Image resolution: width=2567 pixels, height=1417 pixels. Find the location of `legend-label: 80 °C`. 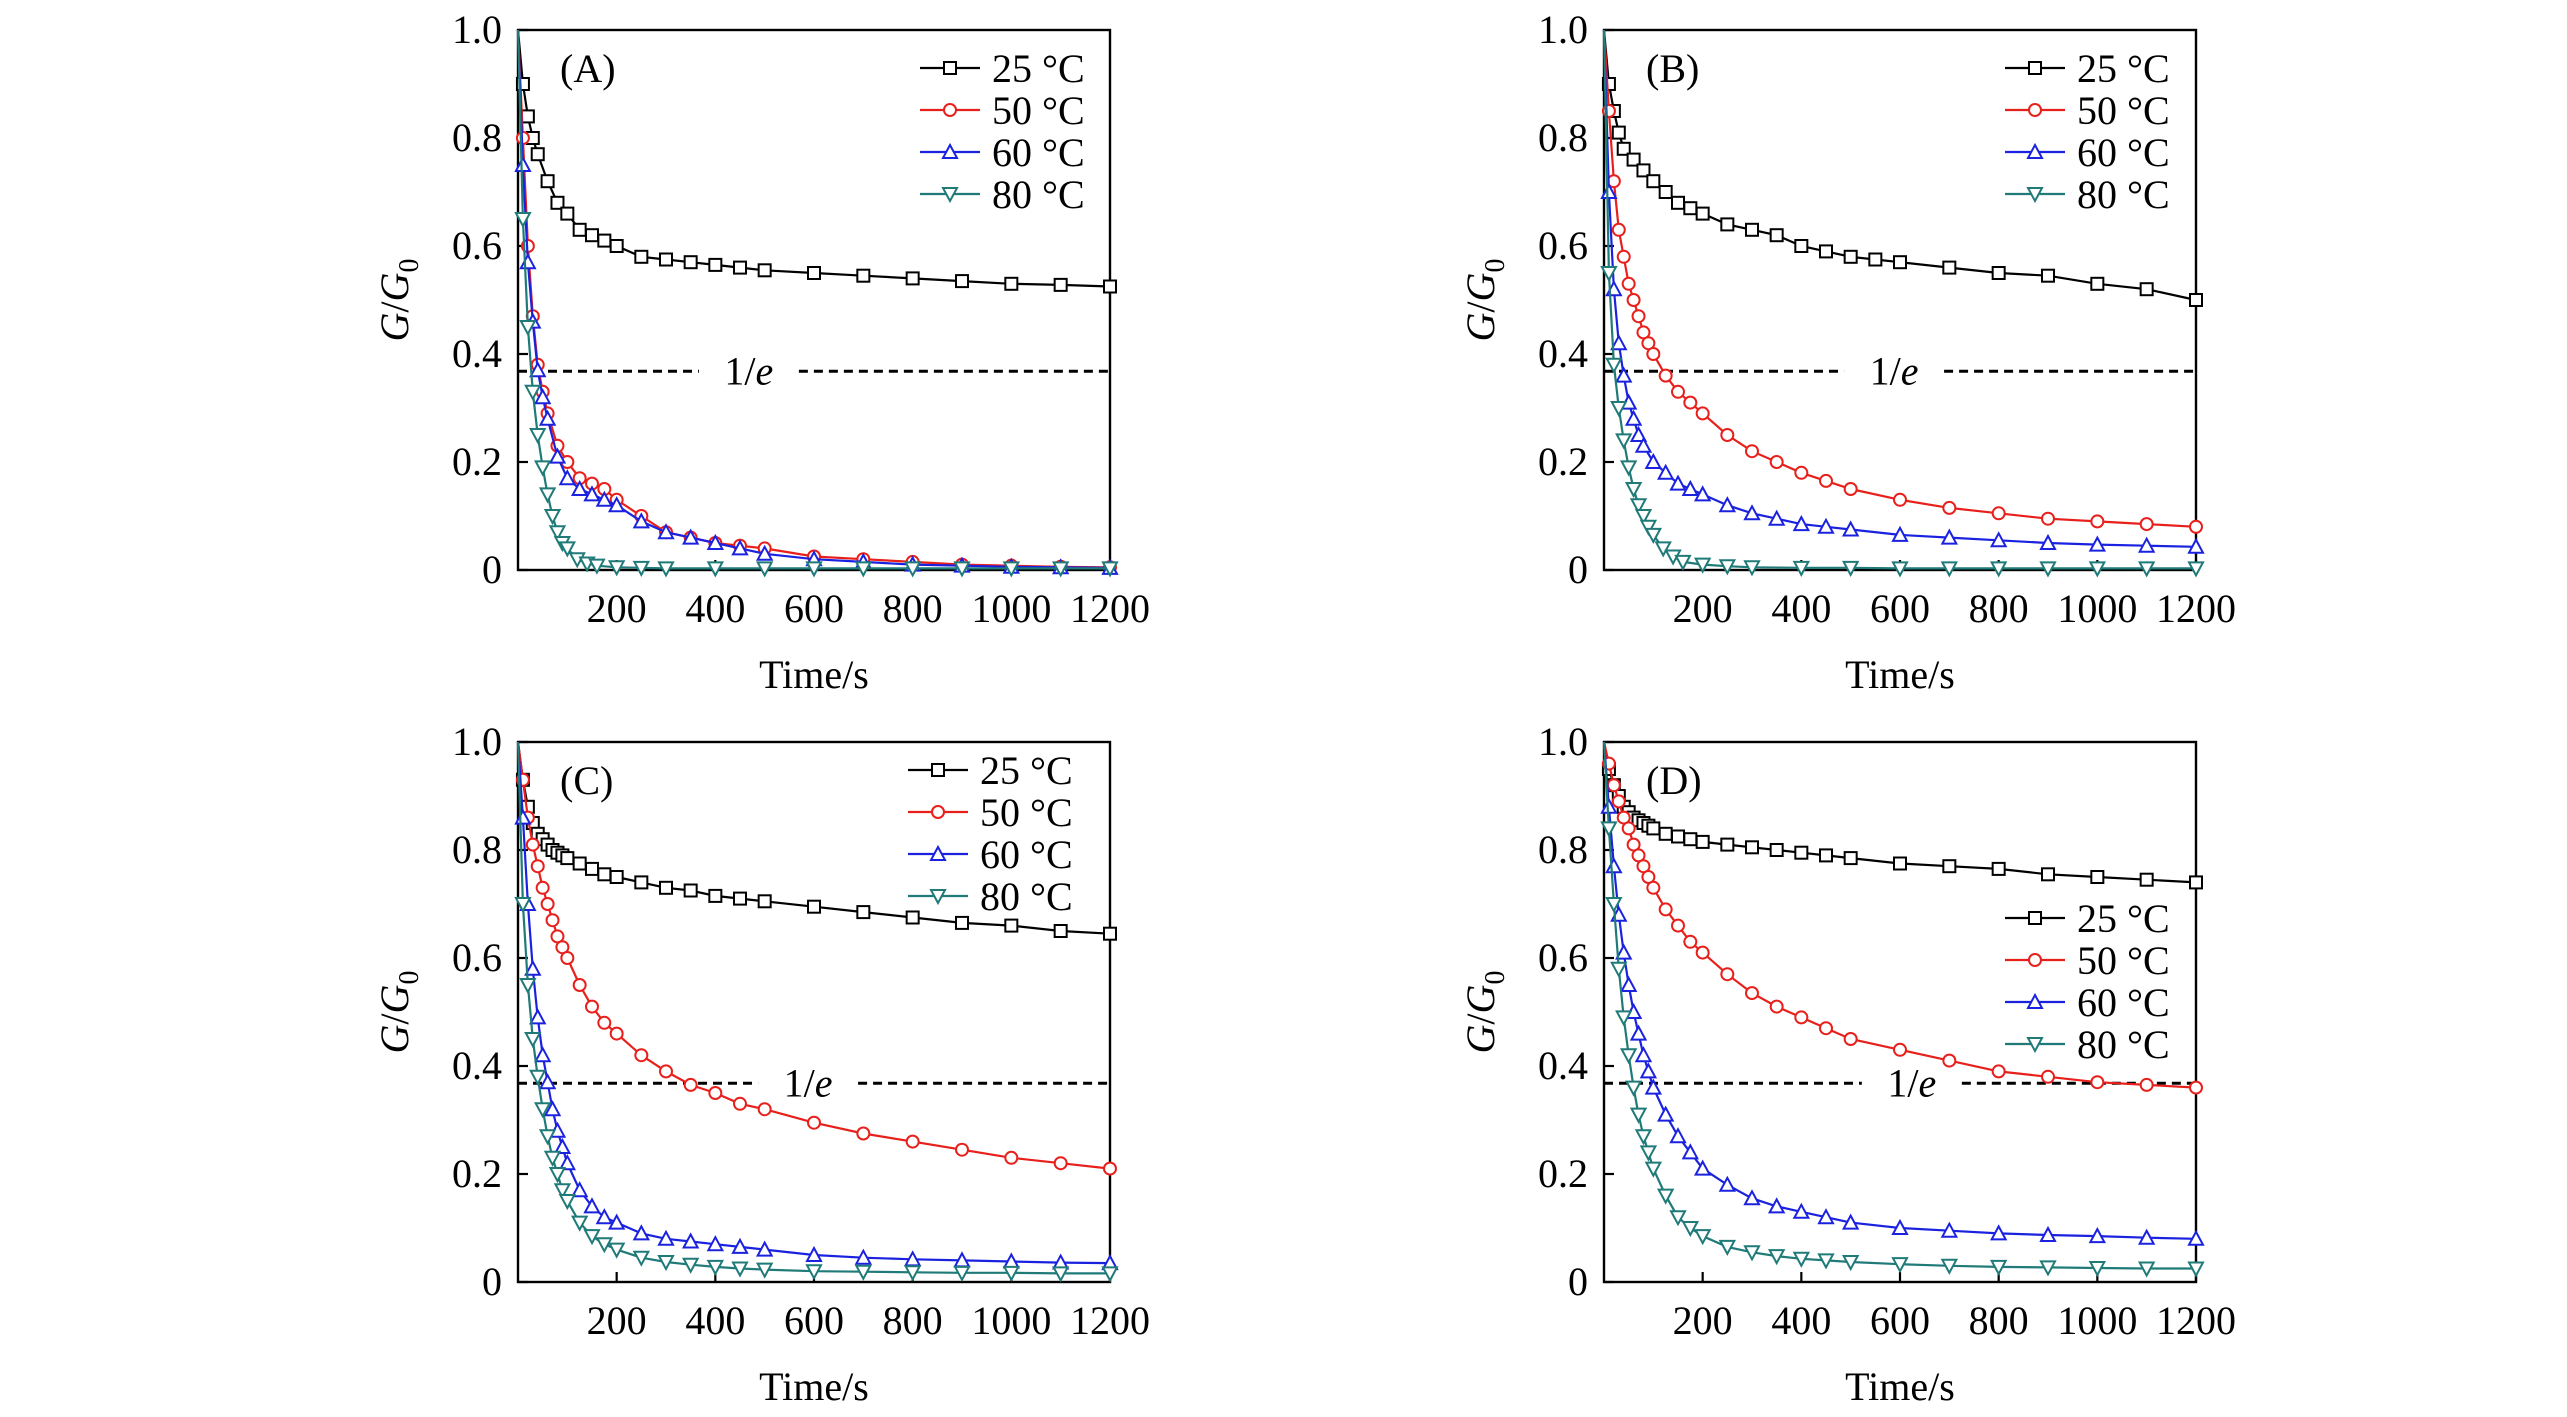

legend-label: 80 °C is located at coordinates (2123, 1044).